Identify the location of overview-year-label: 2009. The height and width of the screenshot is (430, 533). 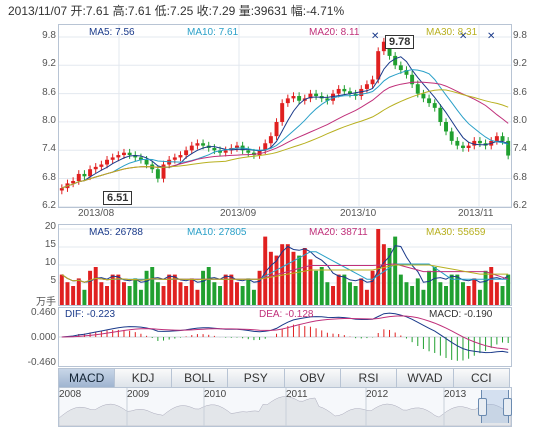
(138, 394).